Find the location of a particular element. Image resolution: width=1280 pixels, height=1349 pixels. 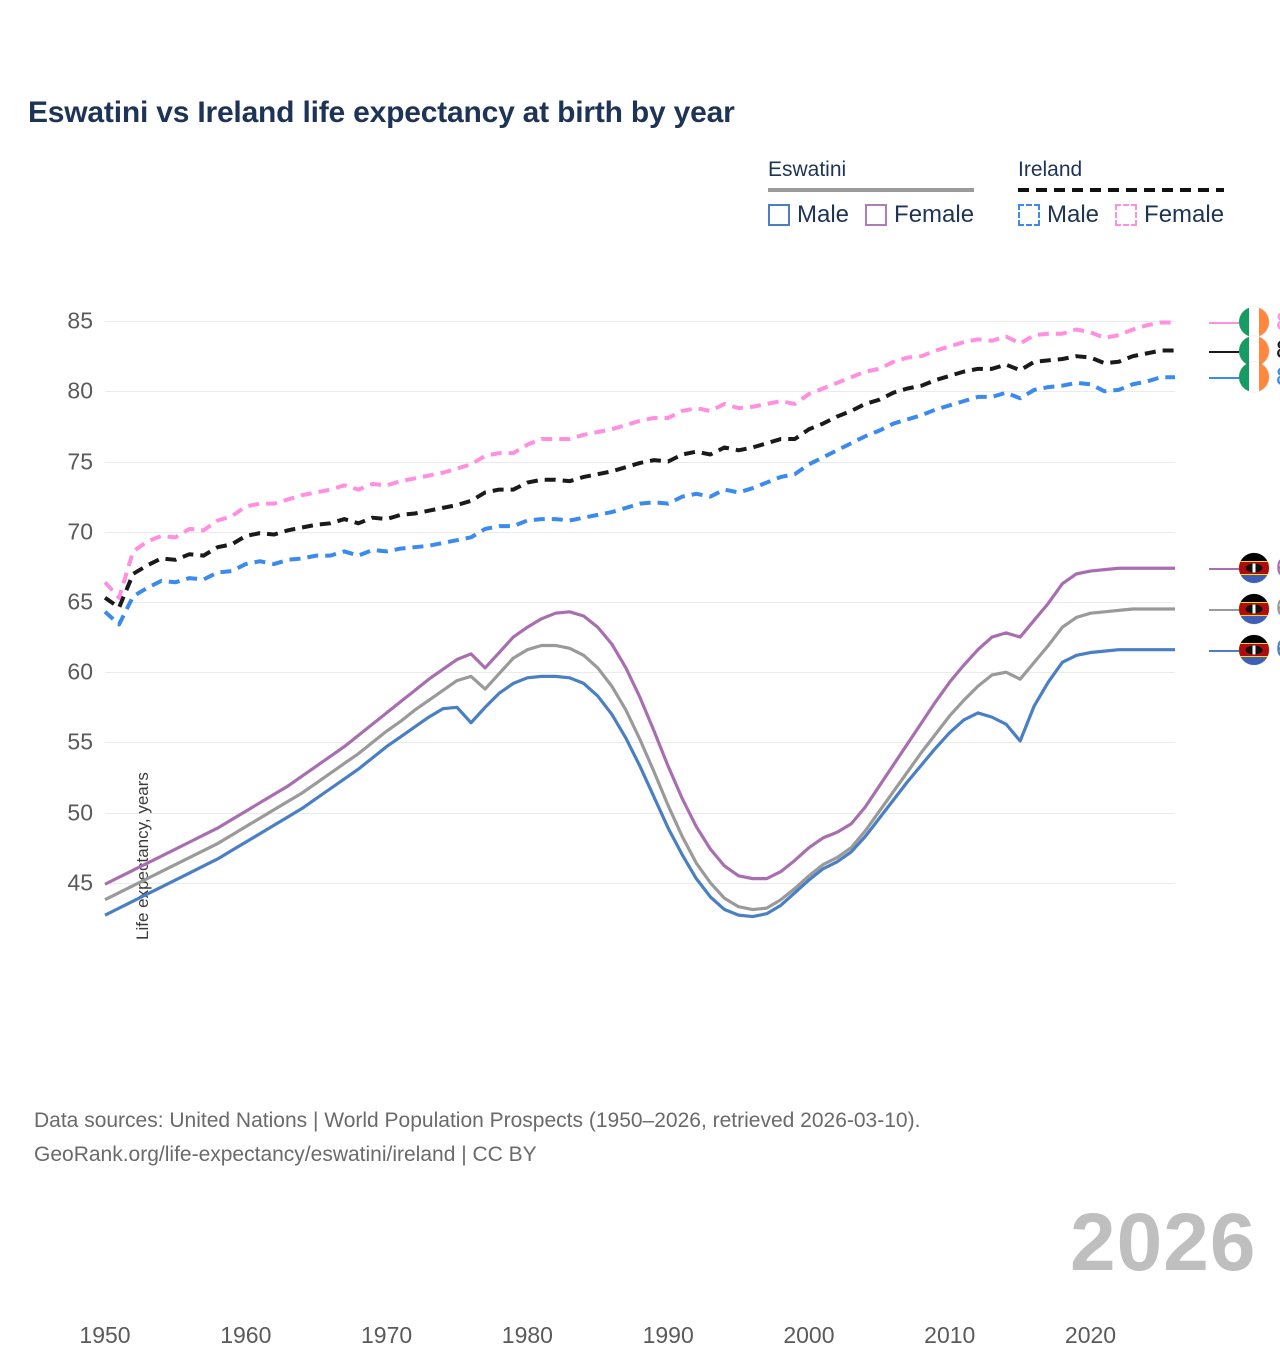

y-tick-label: 70 is located at coordinates (80, 531).